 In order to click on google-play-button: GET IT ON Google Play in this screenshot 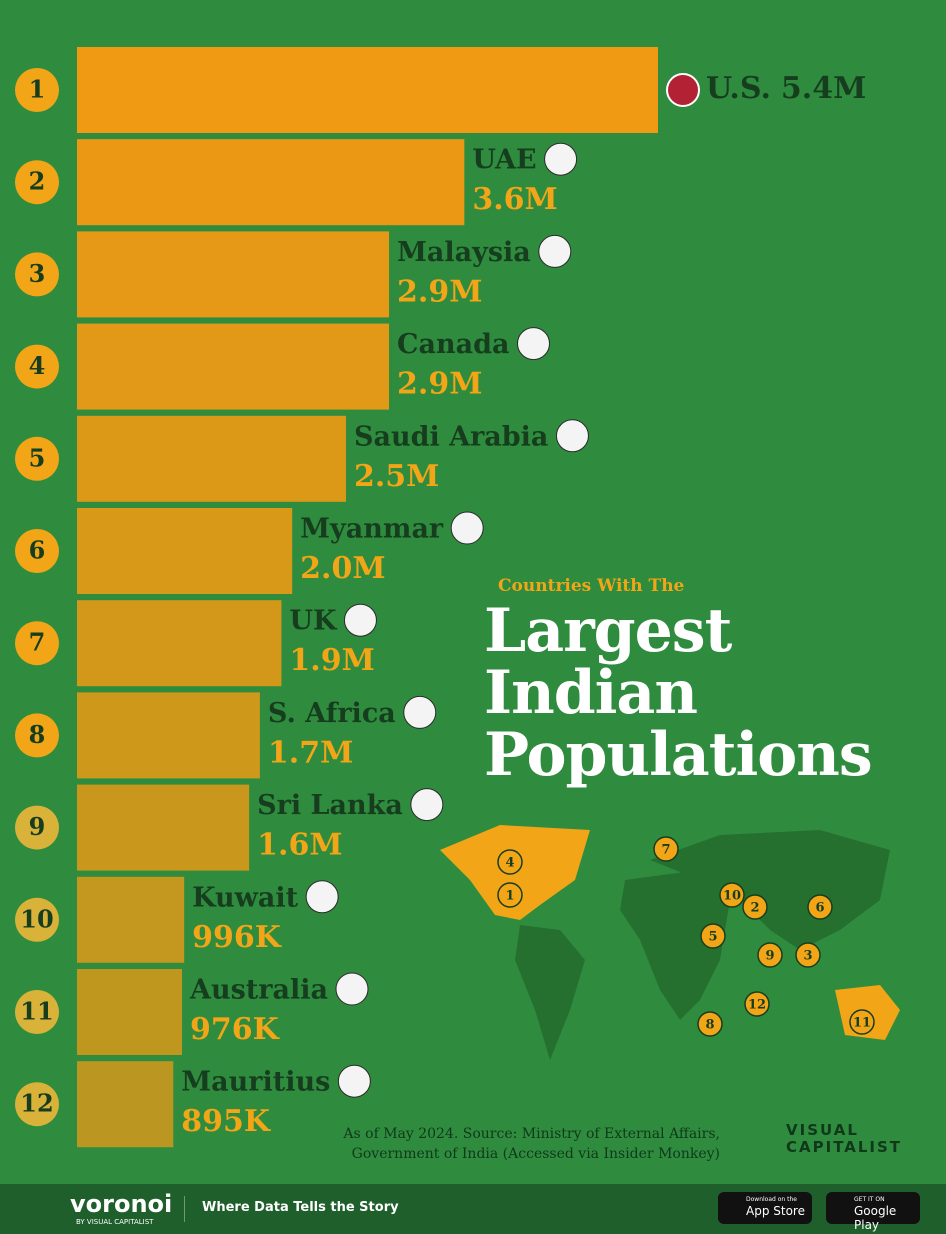, I will do `click(873, 1212)`.